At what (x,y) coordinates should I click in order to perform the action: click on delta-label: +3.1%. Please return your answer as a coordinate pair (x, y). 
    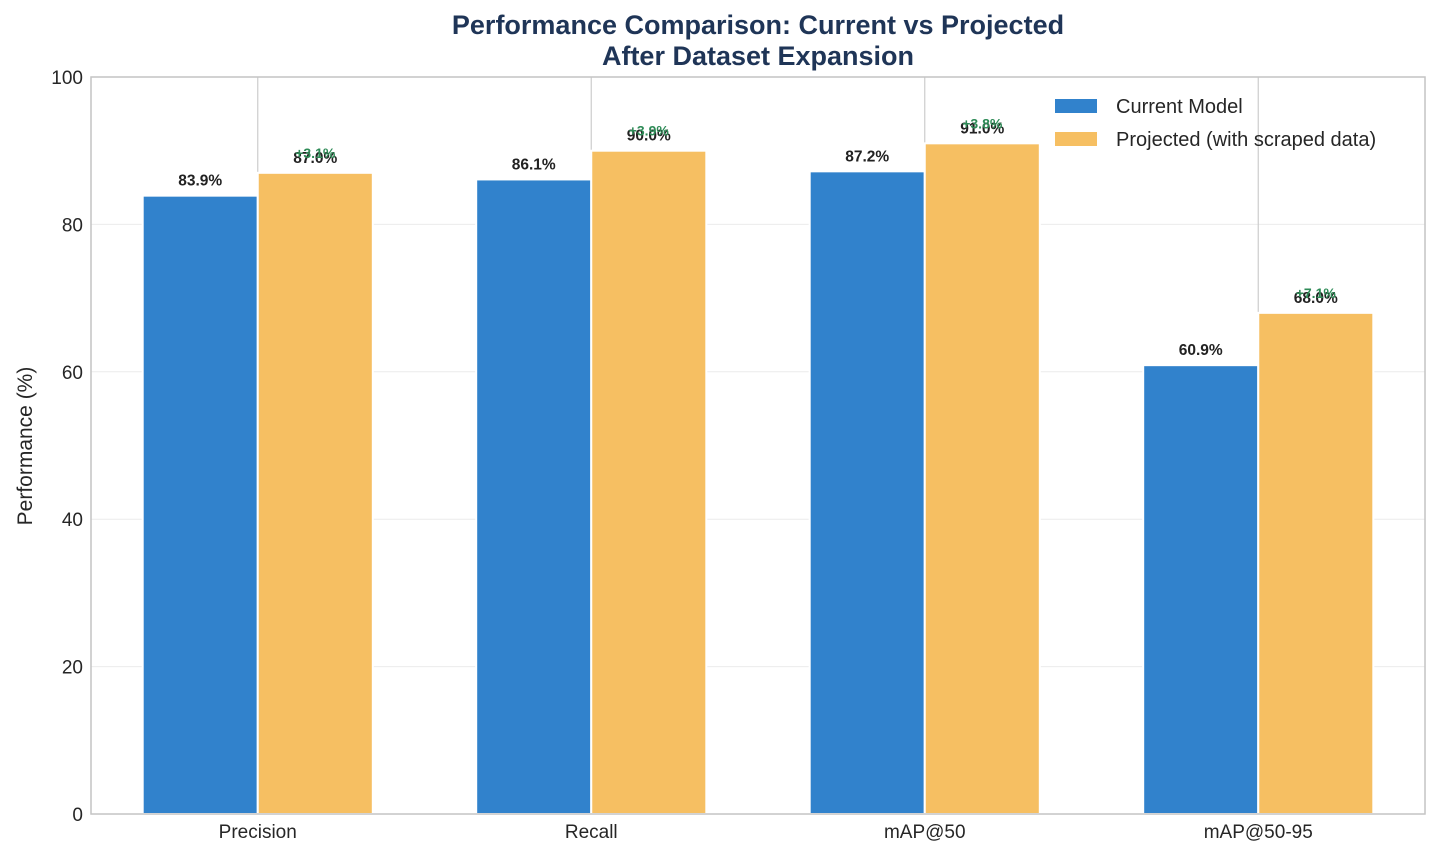
    Looking at the image, I should click on (315, 153).